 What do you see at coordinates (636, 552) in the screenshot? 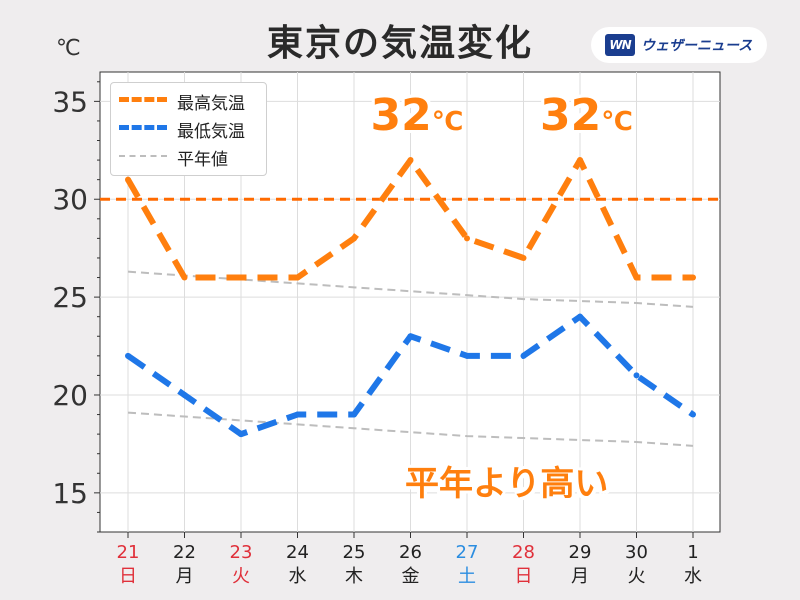
I see `x-tick-label-day: 30` at bounding box center [636, 552].